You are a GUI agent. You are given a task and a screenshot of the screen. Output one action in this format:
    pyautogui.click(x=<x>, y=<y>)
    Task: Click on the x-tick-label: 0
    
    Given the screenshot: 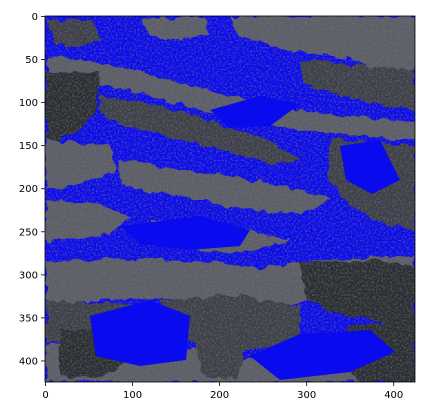 What is the action you would take?
    pyautogui.click(x=45, y=395)
    